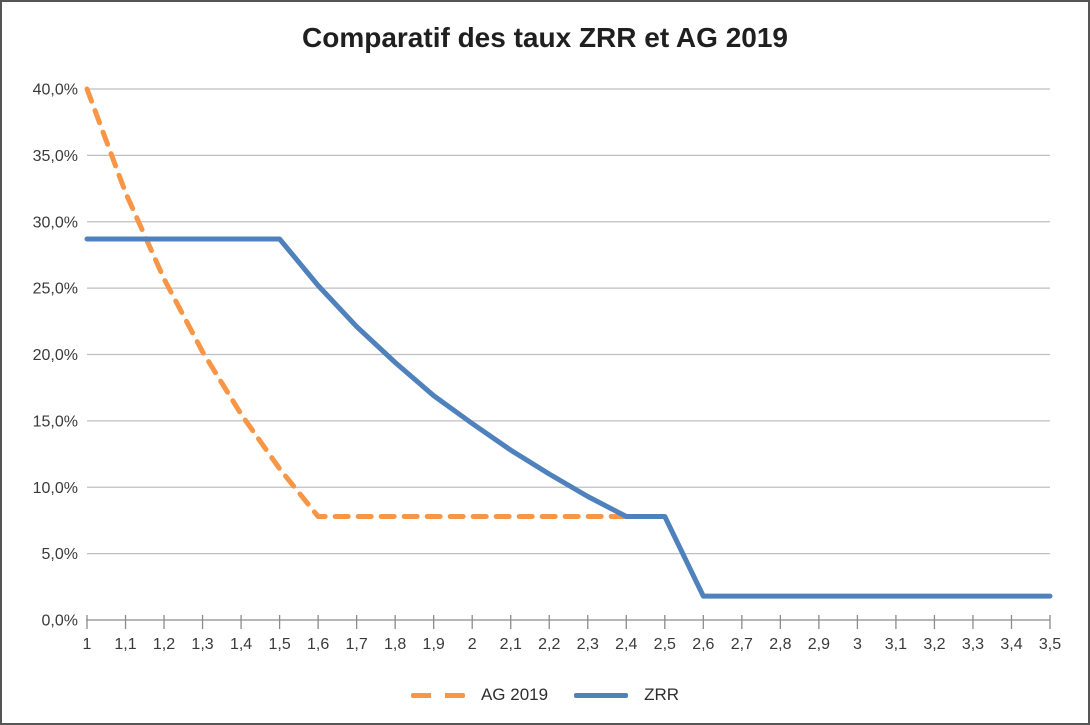  I want to click on x-axis-tick-label: 3,4, so click(1011, 644).